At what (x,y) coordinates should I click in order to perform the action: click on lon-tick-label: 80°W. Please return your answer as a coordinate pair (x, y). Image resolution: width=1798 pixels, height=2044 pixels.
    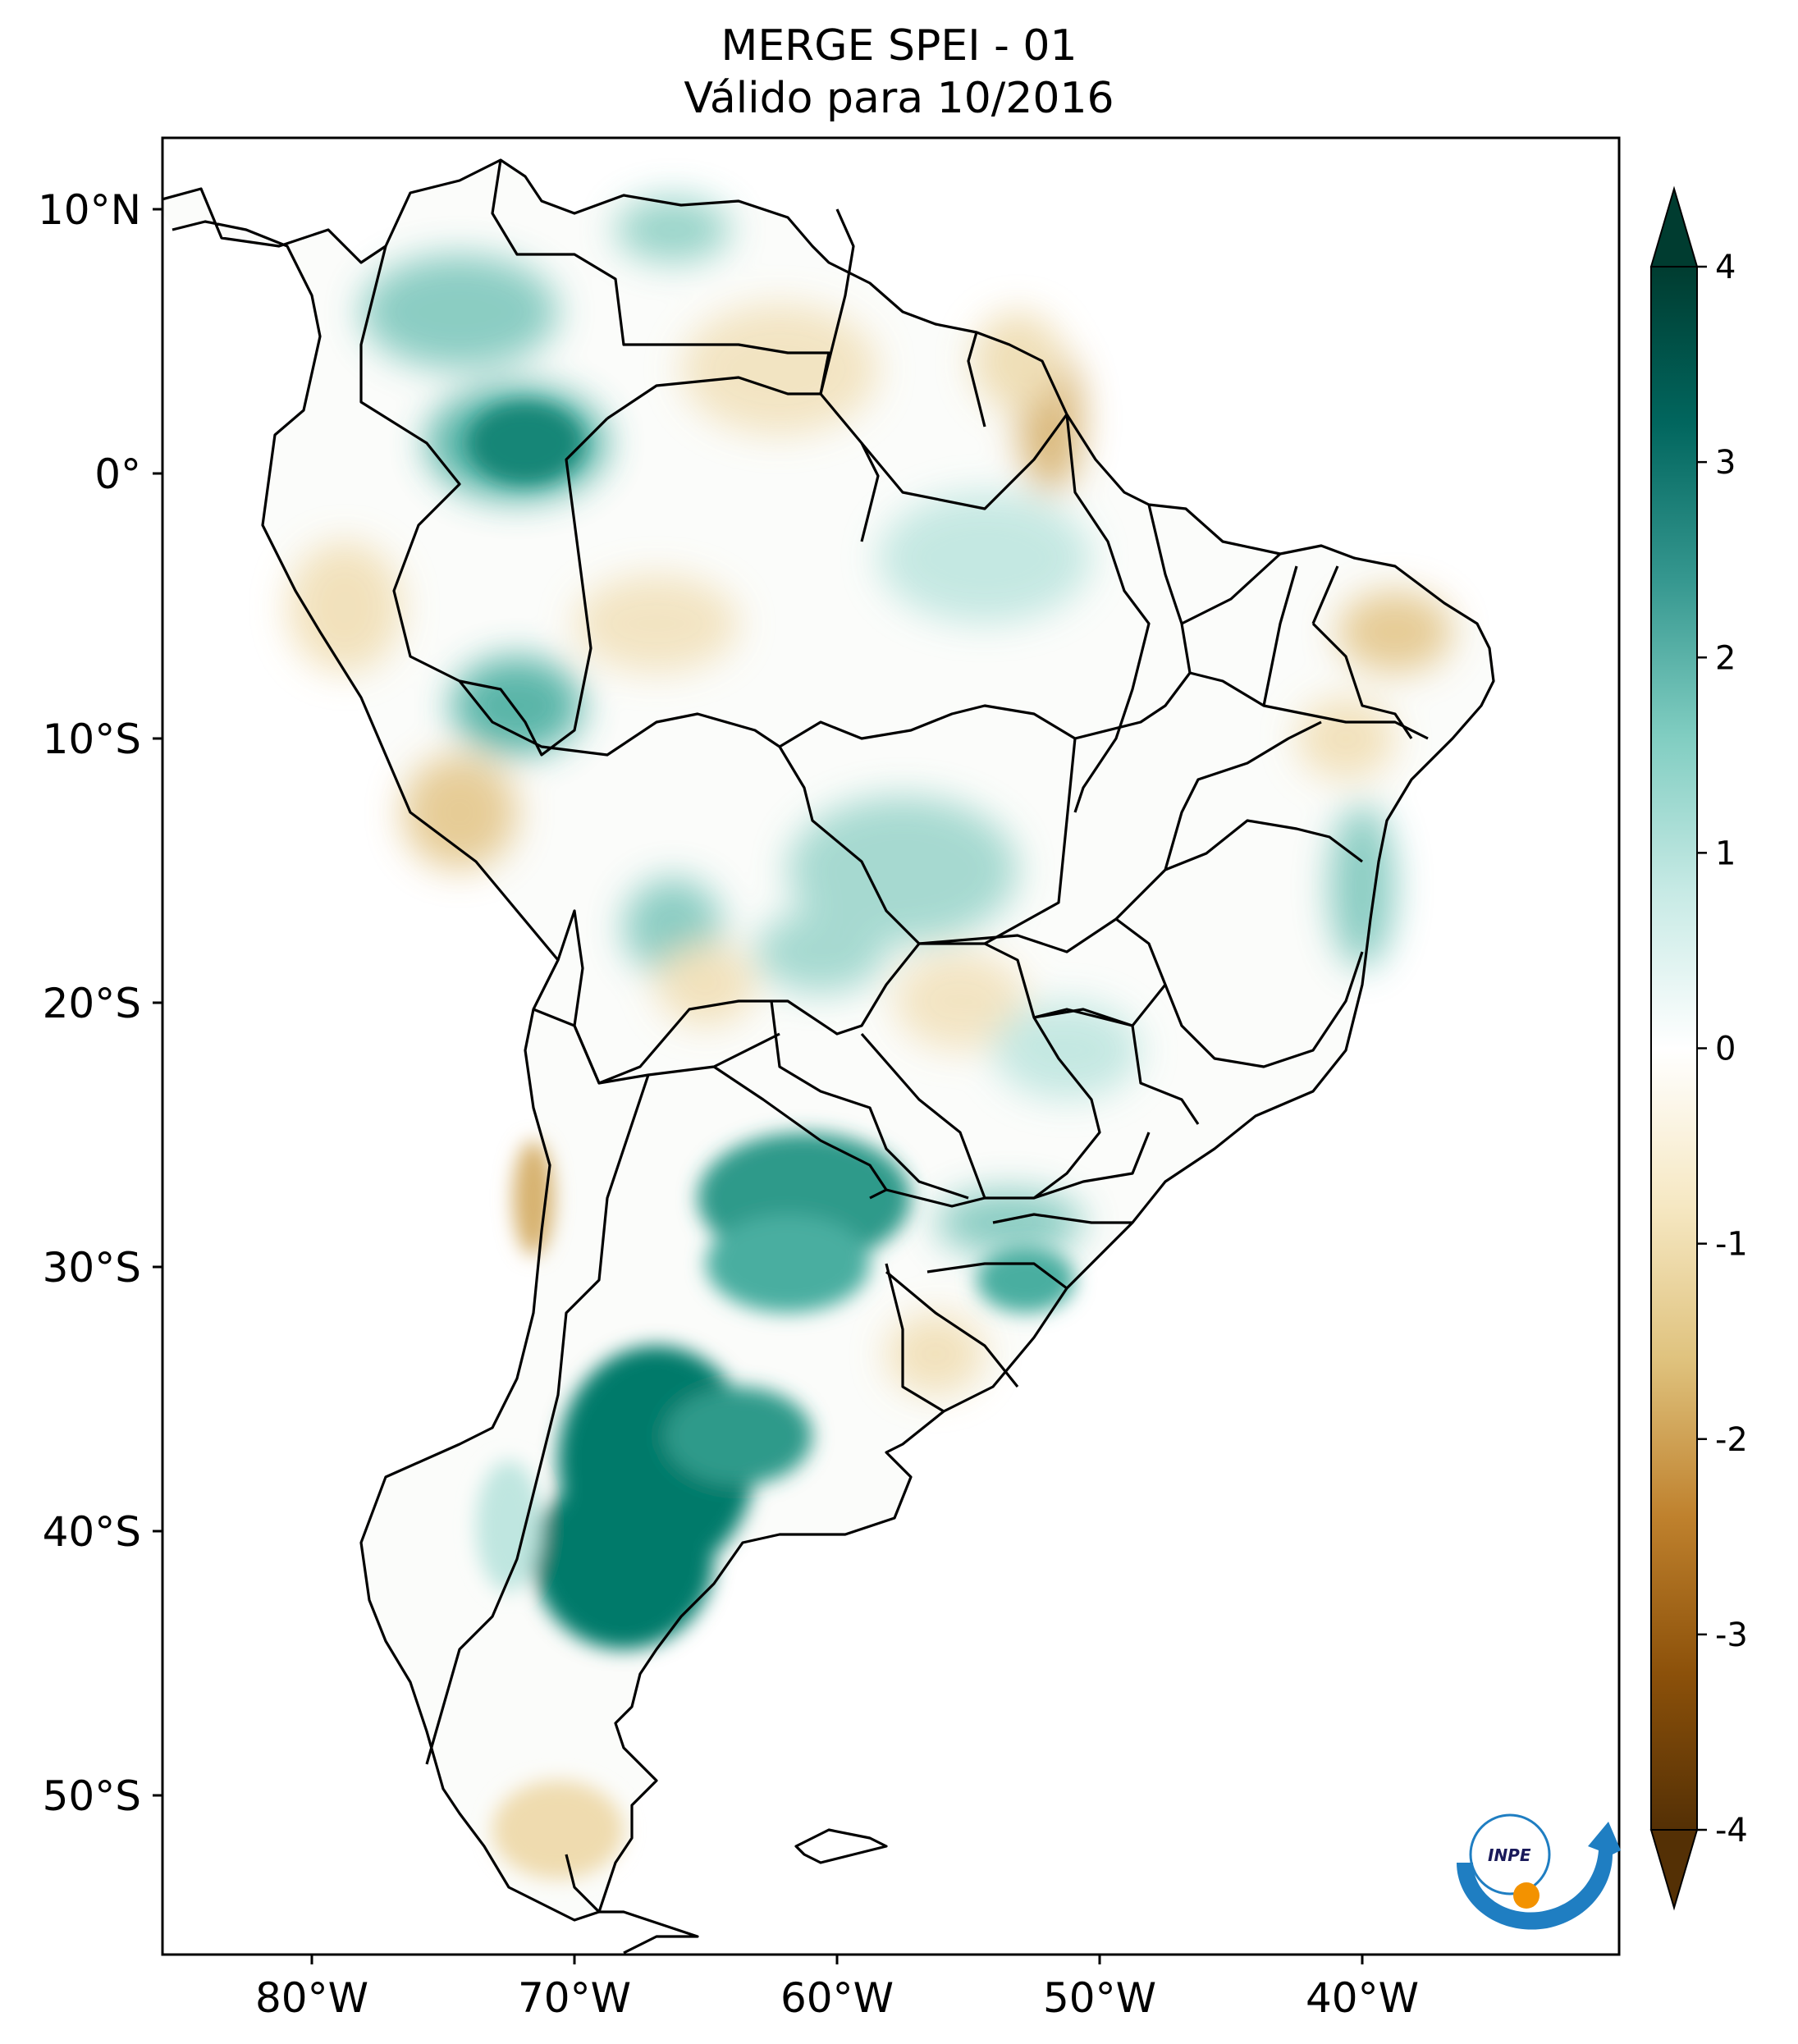
    Looking at the image, I should click on (311, 1998).